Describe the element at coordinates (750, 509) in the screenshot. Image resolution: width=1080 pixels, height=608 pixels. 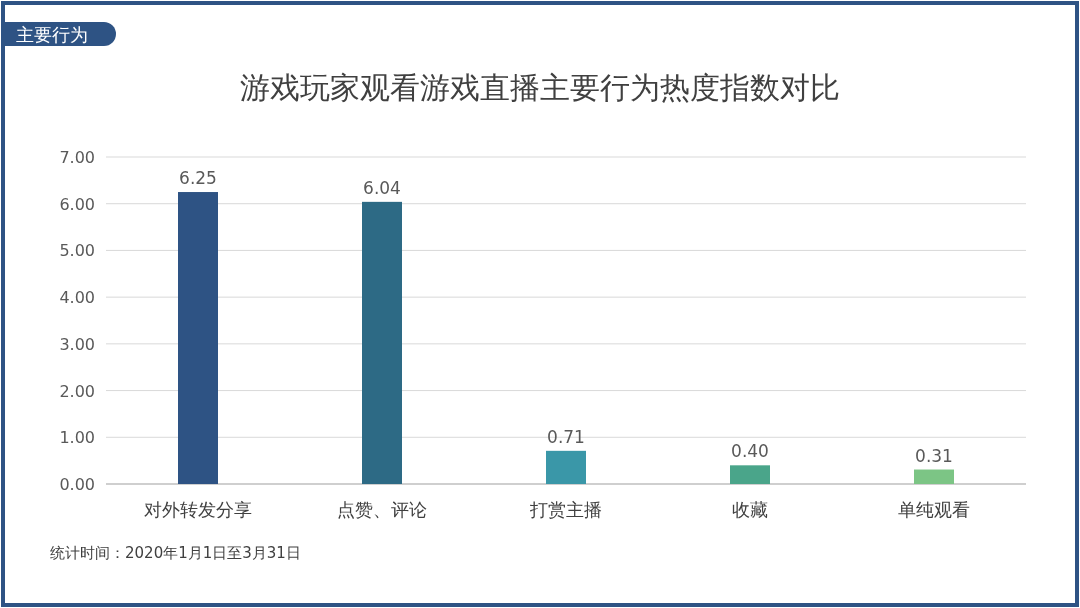
I see `x-tick-label: 收藏` at that location.